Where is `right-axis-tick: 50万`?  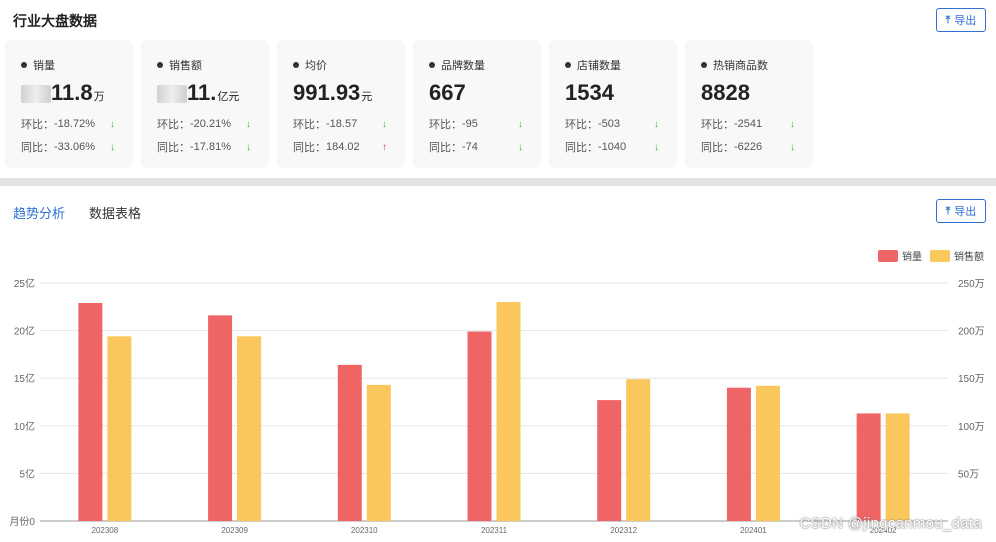
right-axis-tick: 50万 is located at coordinates (968, 474).